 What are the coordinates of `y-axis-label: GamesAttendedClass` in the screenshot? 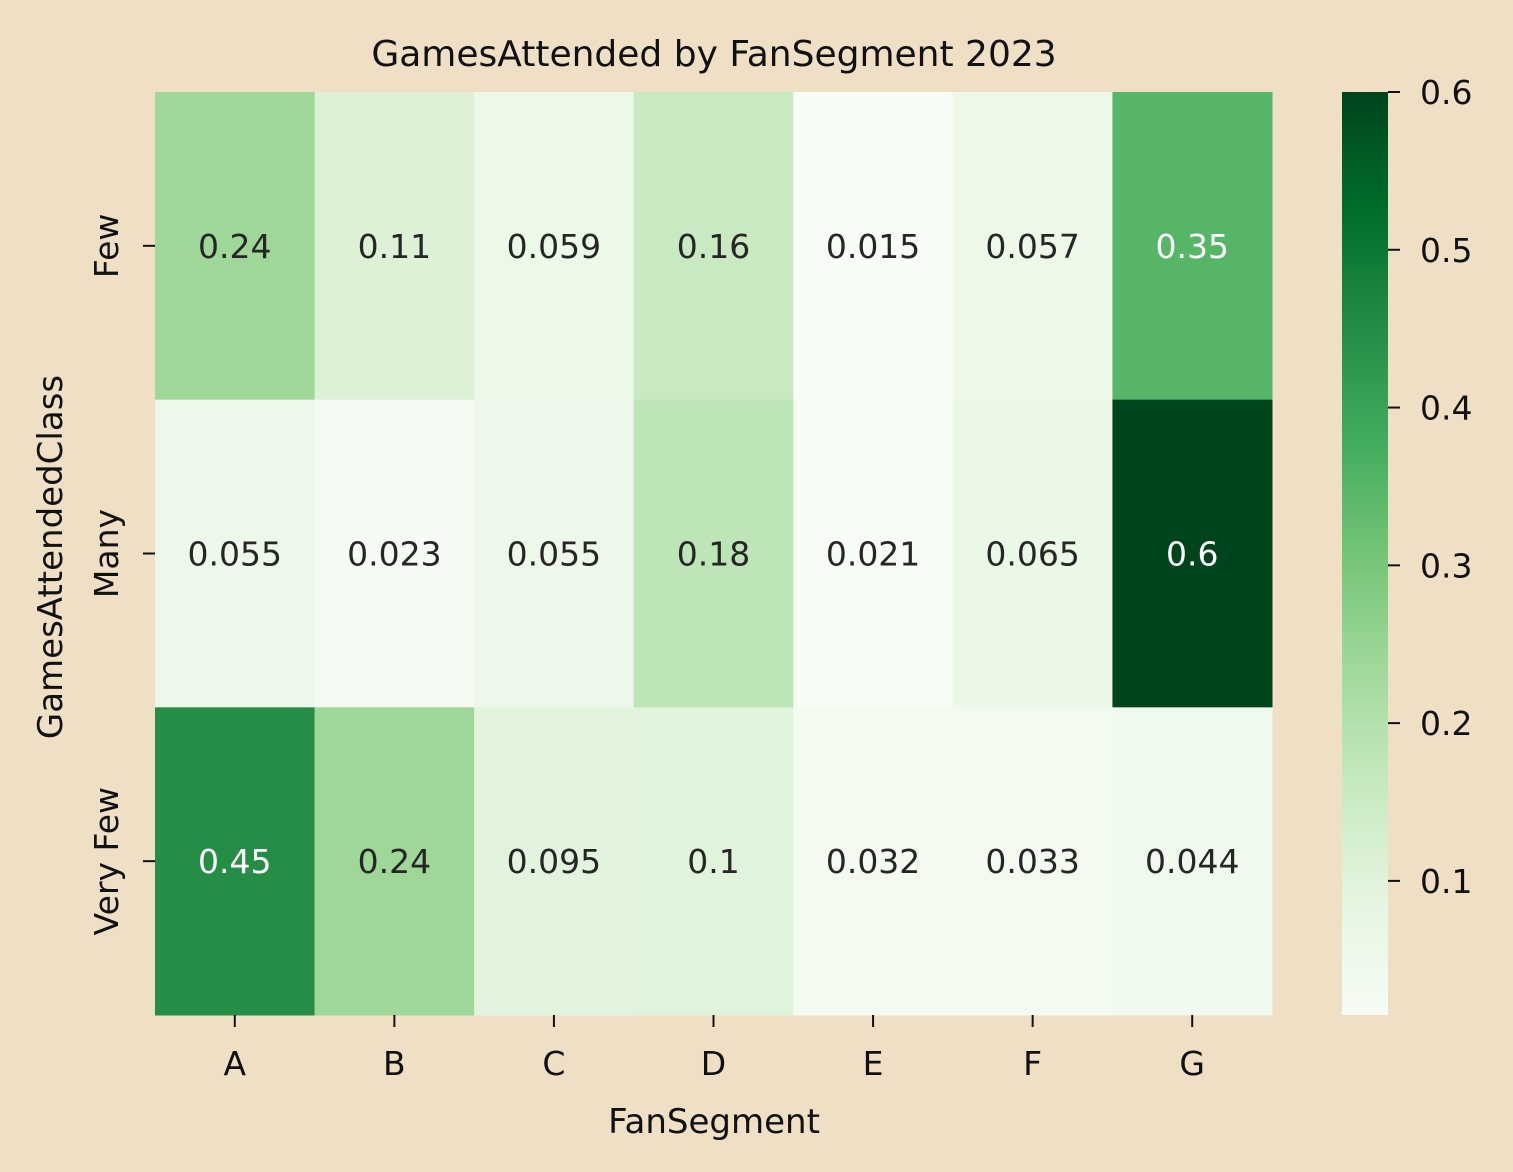 It's located at (51, 557).